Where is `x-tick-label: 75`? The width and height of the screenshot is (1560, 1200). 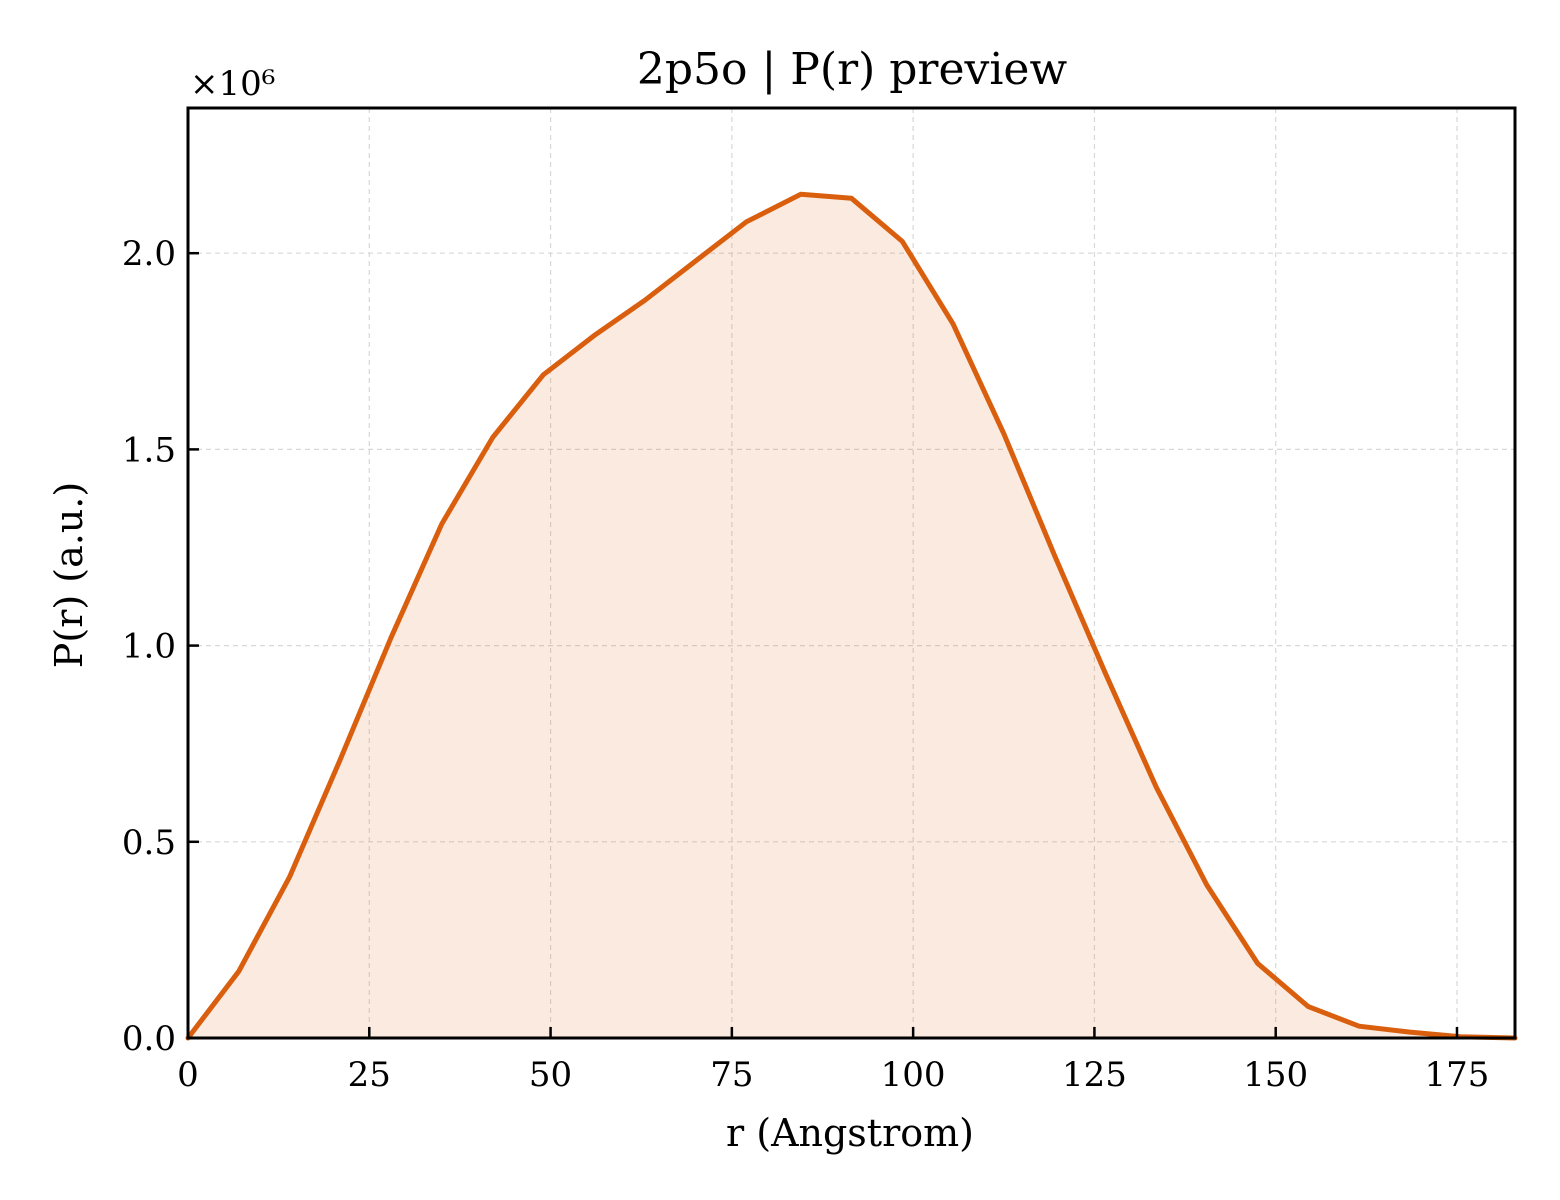 x-tick-label: 75 is located at coordinates (731, 1075).